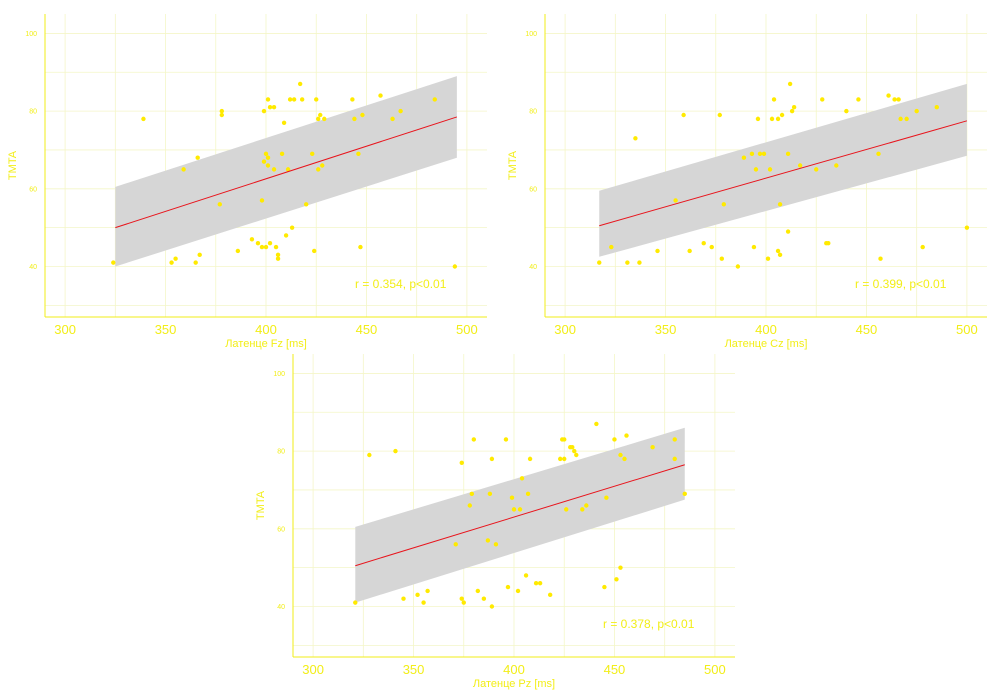 The width and height of the screenshot is (1000, 693). Describe the element at coordinates (401, 284) in the screenshot. I see `correlation-annotation: r = 0.354, p<0.01` at that location.